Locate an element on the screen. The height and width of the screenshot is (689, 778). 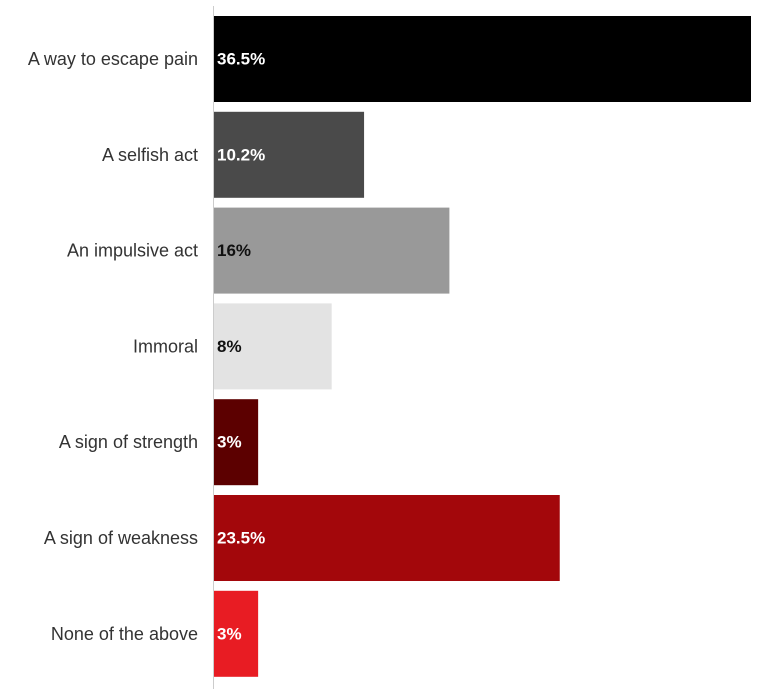
category-label-6: None of the above is located at coordinates (124, 634).